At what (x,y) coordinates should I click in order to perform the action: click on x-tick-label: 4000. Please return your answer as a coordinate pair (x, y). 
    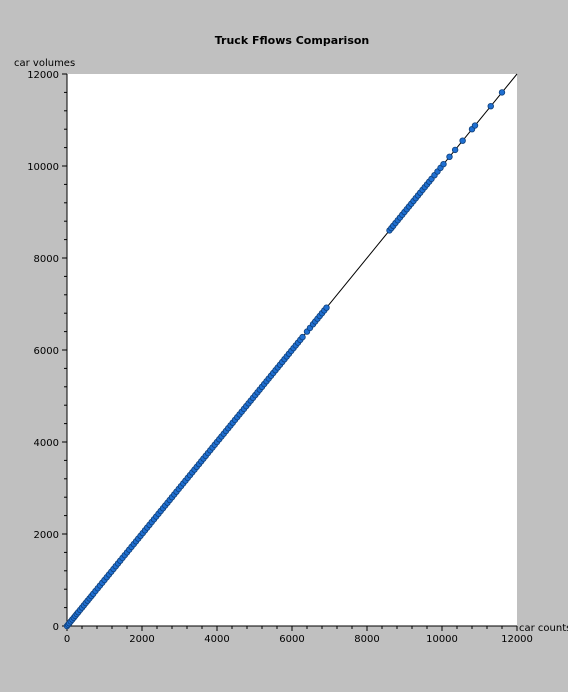
    Looking at the image, I should click on (216, 639).